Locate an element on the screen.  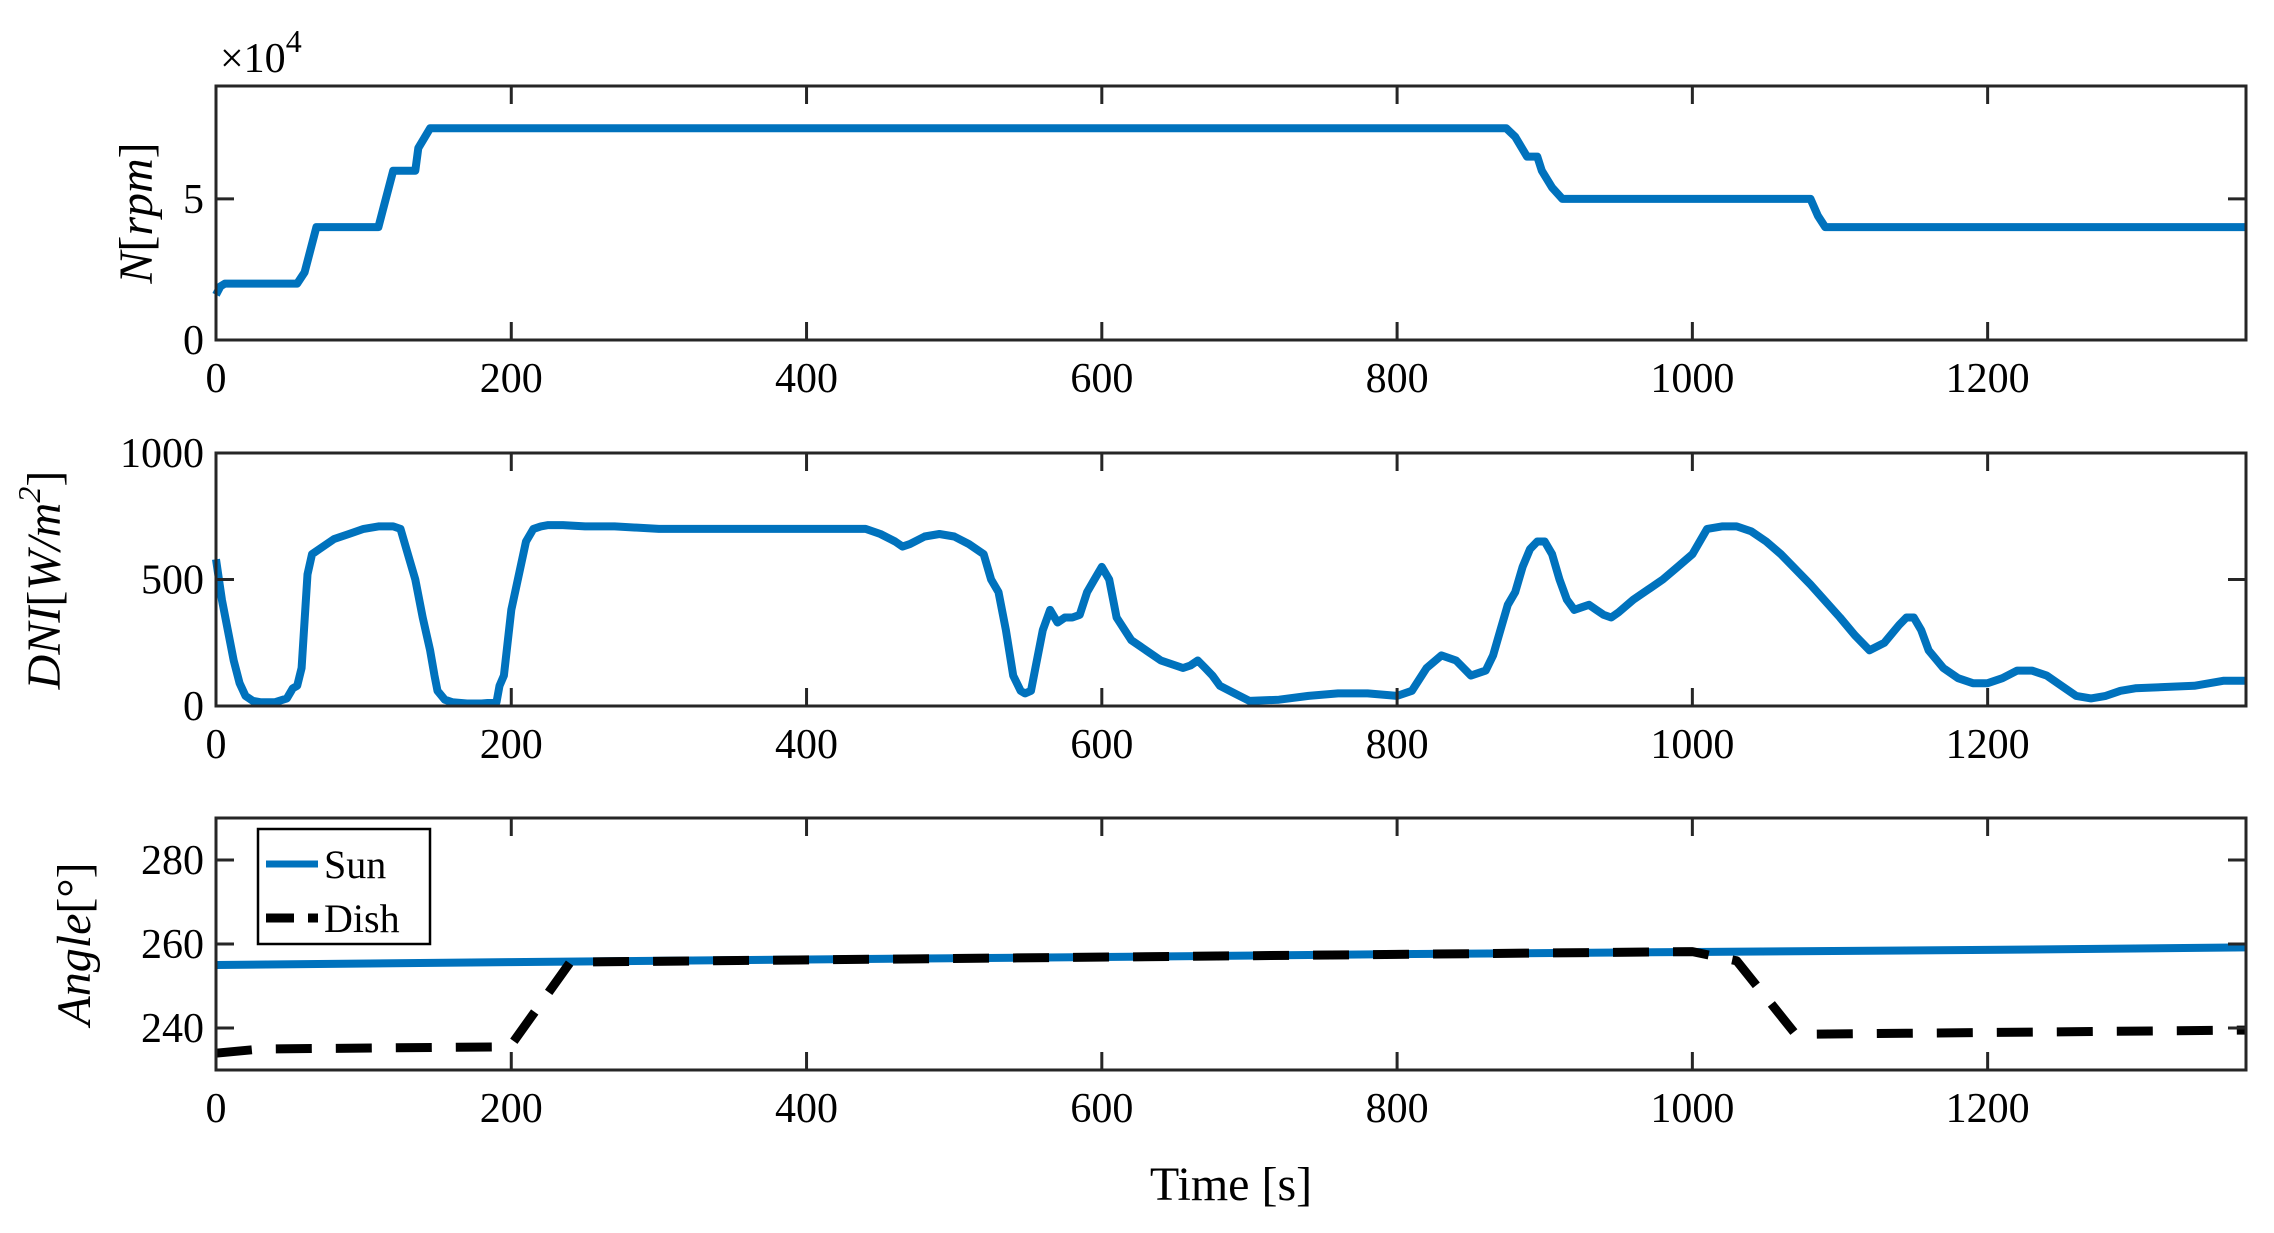
legend: Sun Dish is located at coordinates (344, 886).